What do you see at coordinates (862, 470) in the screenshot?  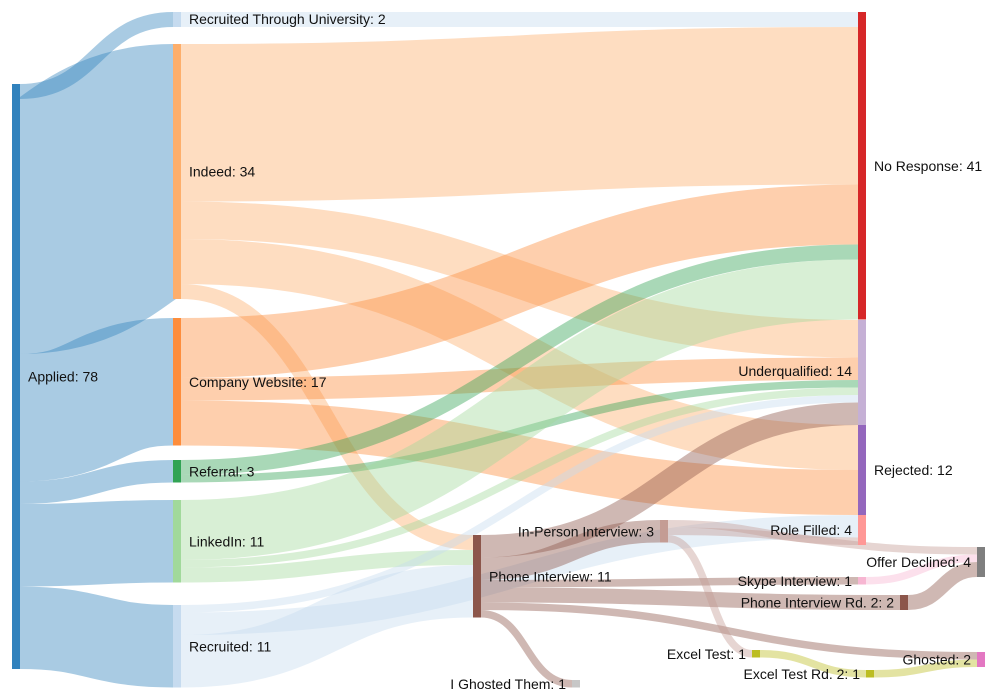 I see `node-rejected` at bounding box center [862, 470].